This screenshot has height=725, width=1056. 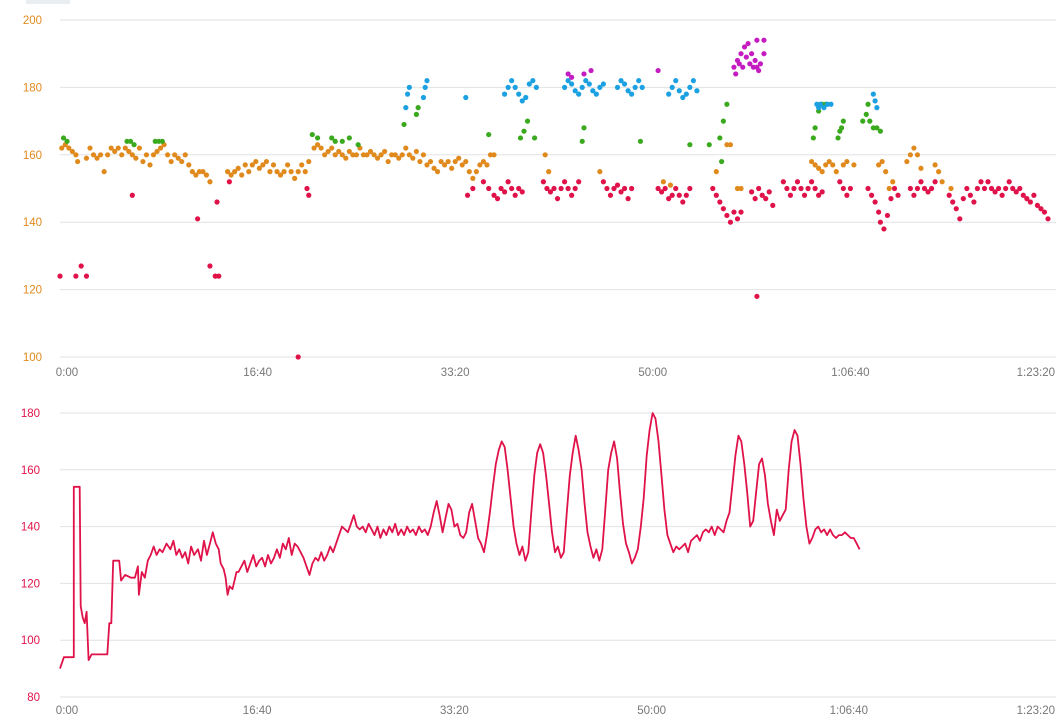 What do you see at coordinates (33, 698) in the screenshot?
I see `y-tick-label: 80` at bounding box center [33, 698].